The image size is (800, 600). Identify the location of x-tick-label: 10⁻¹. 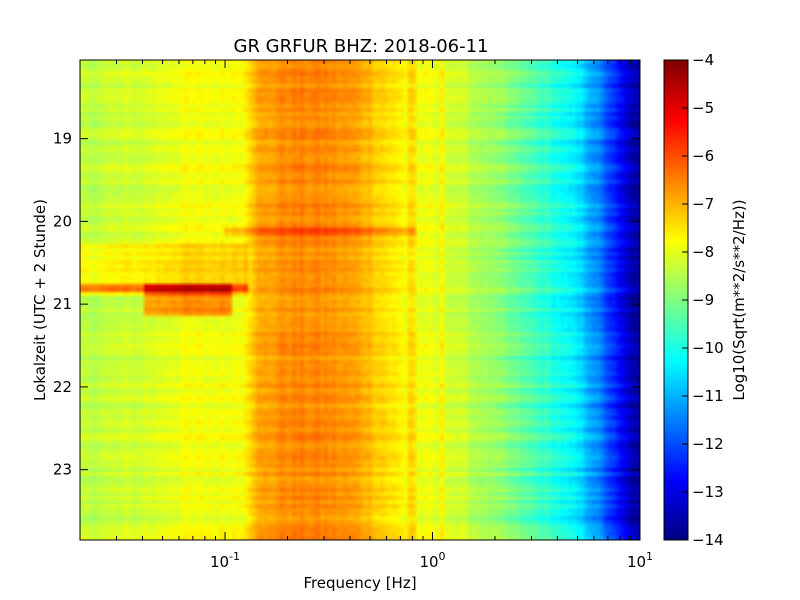
(225, 560).